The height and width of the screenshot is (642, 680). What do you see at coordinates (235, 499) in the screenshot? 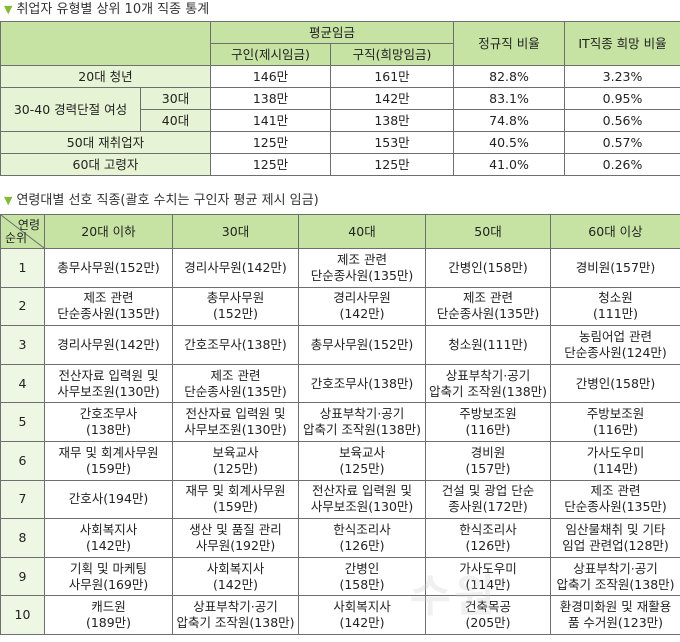
I see `job-cell: 재무 및 회계사무원 (159만)` at bounding box center [235, 499].